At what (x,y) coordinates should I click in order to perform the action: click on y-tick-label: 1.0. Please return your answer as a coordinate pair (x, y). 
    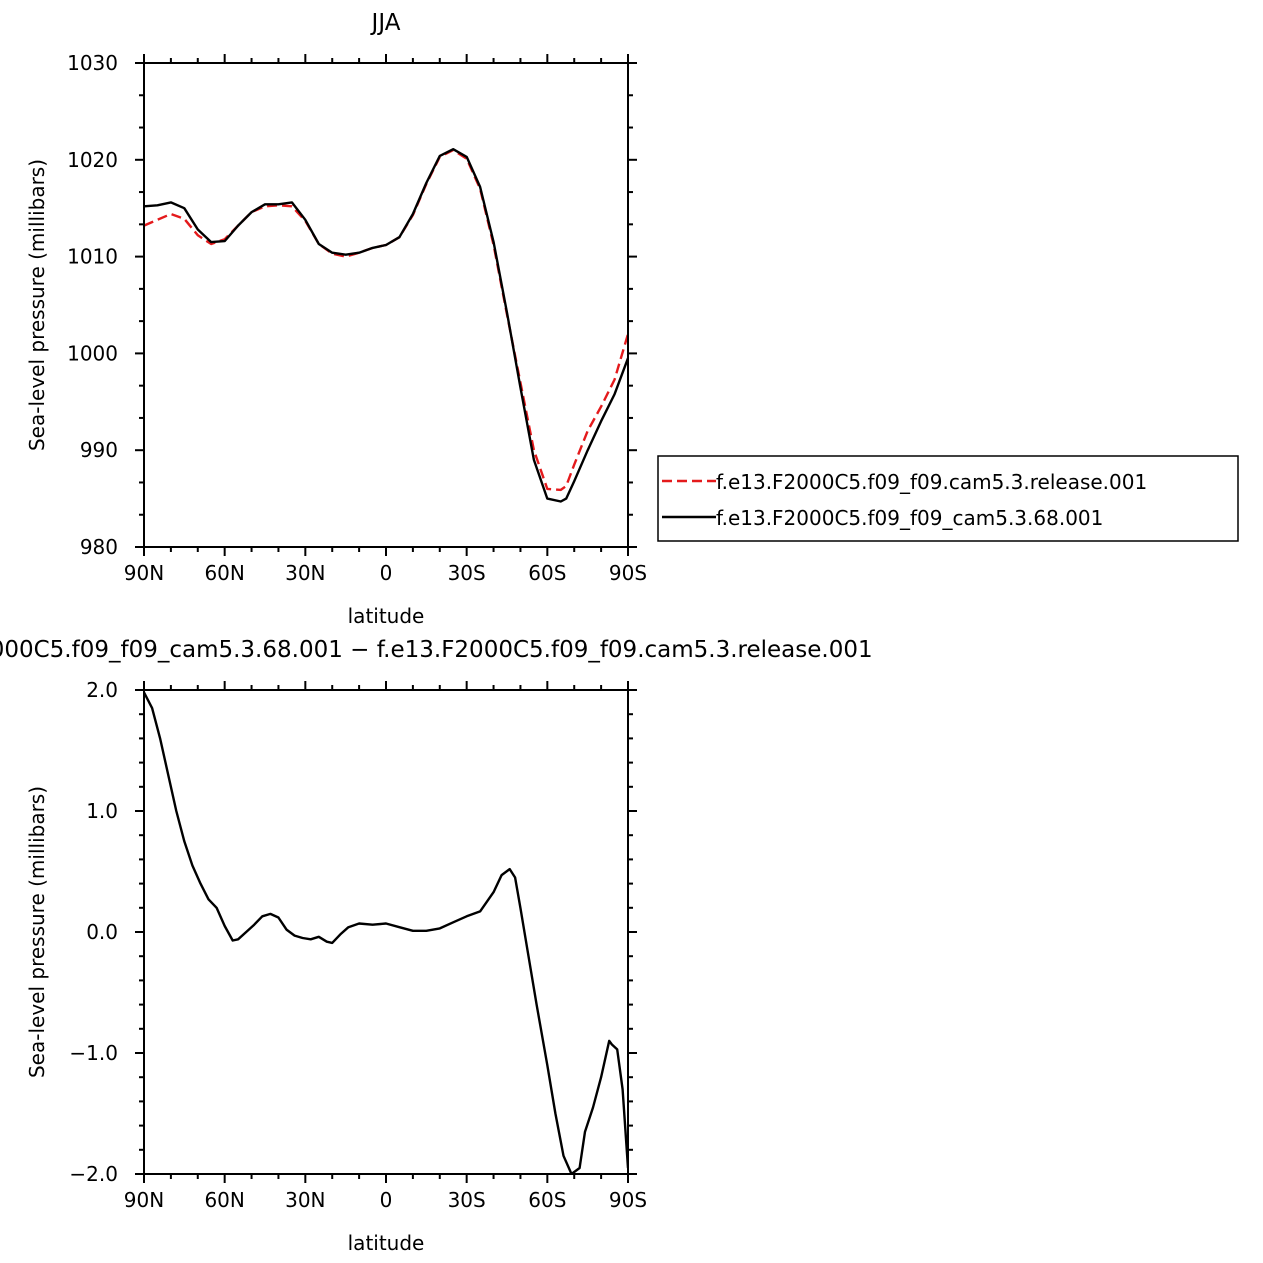
    Looking at the image, I should click on (102, 811).